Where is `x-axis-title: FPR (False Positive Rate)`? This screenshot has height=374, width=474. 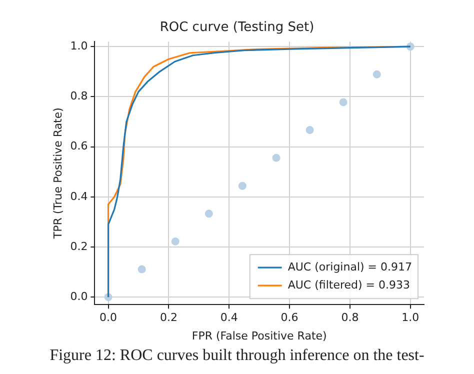 x-axis-title: FPR (False Positive Rate) is located at coordinates (259, 335).